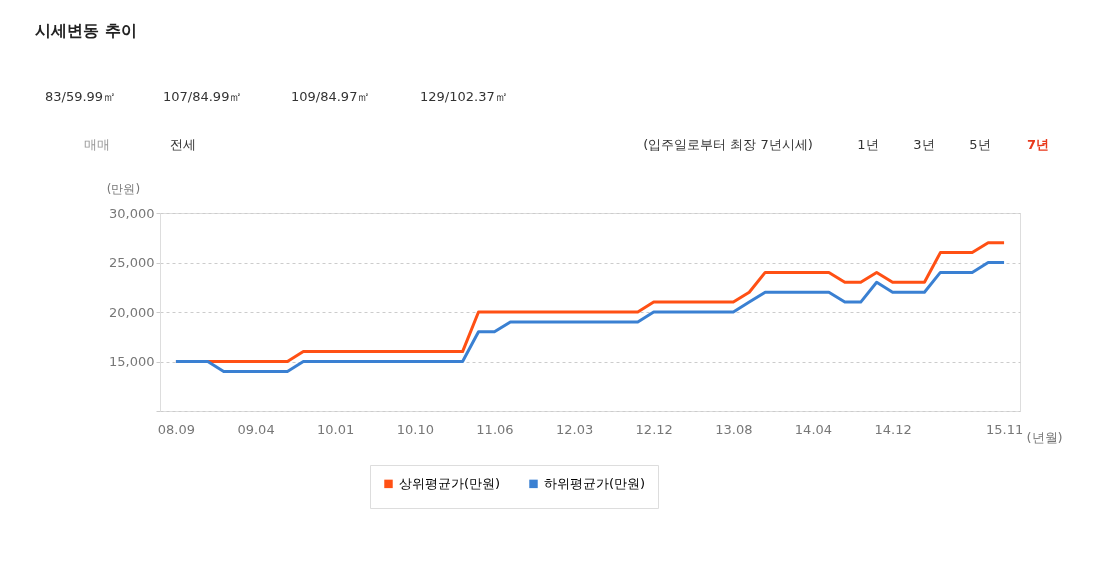  Describe the element at coordinates (123, 188) in the screenshot. I see `y-axis-title: (만원)` at that location.